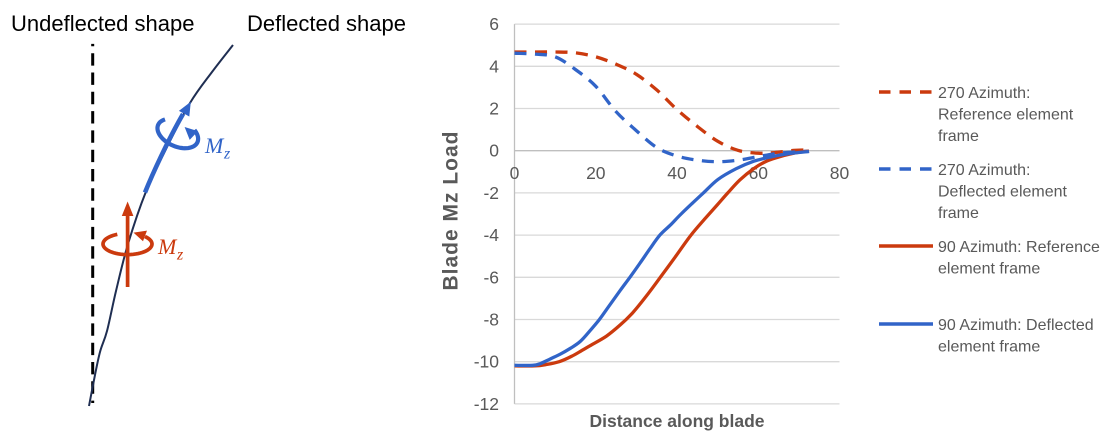 The width and height of the screenshot is (1113, 447). I want to click on svg-text: 6, so click(494, 24).